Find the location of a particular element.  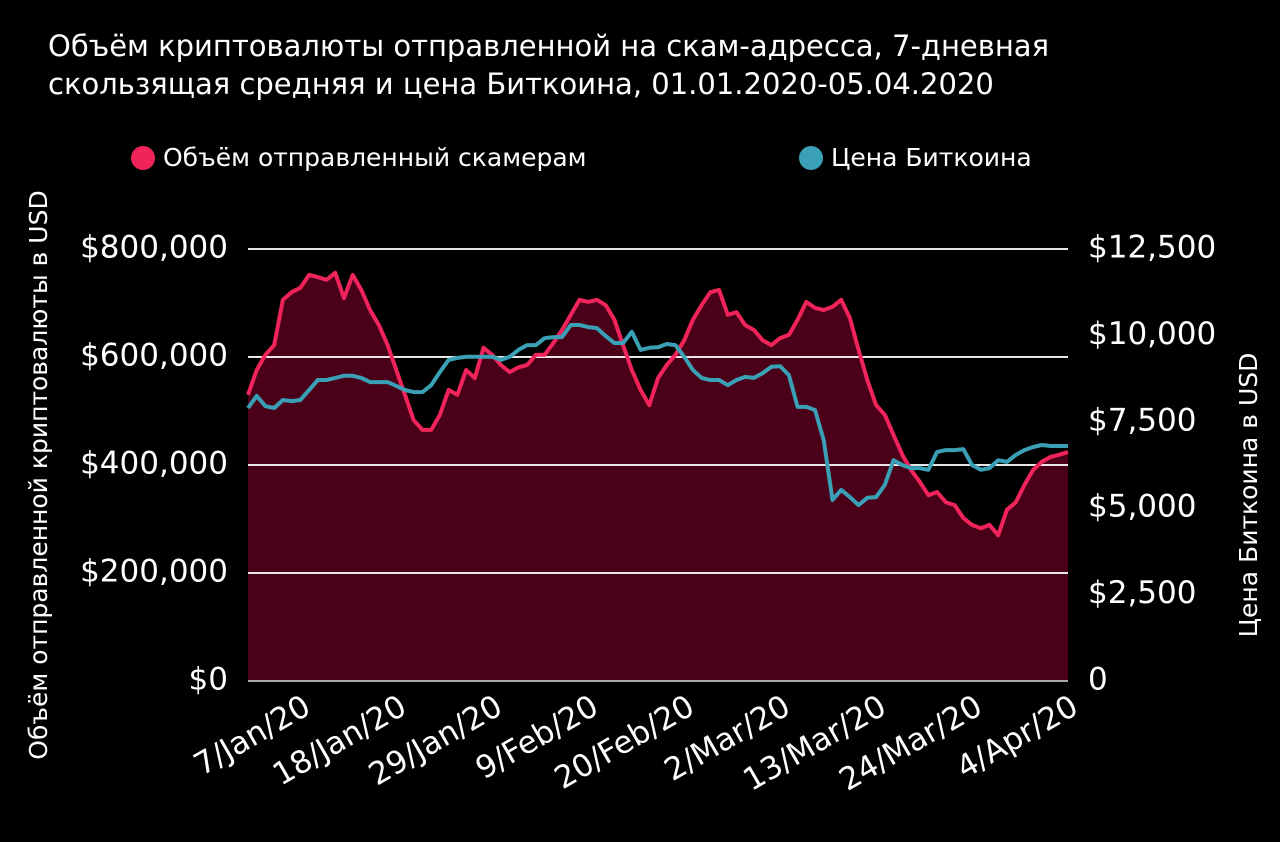

y2-axis-label: Цена Биткоина в USD is located at coordinates (1248, 495).